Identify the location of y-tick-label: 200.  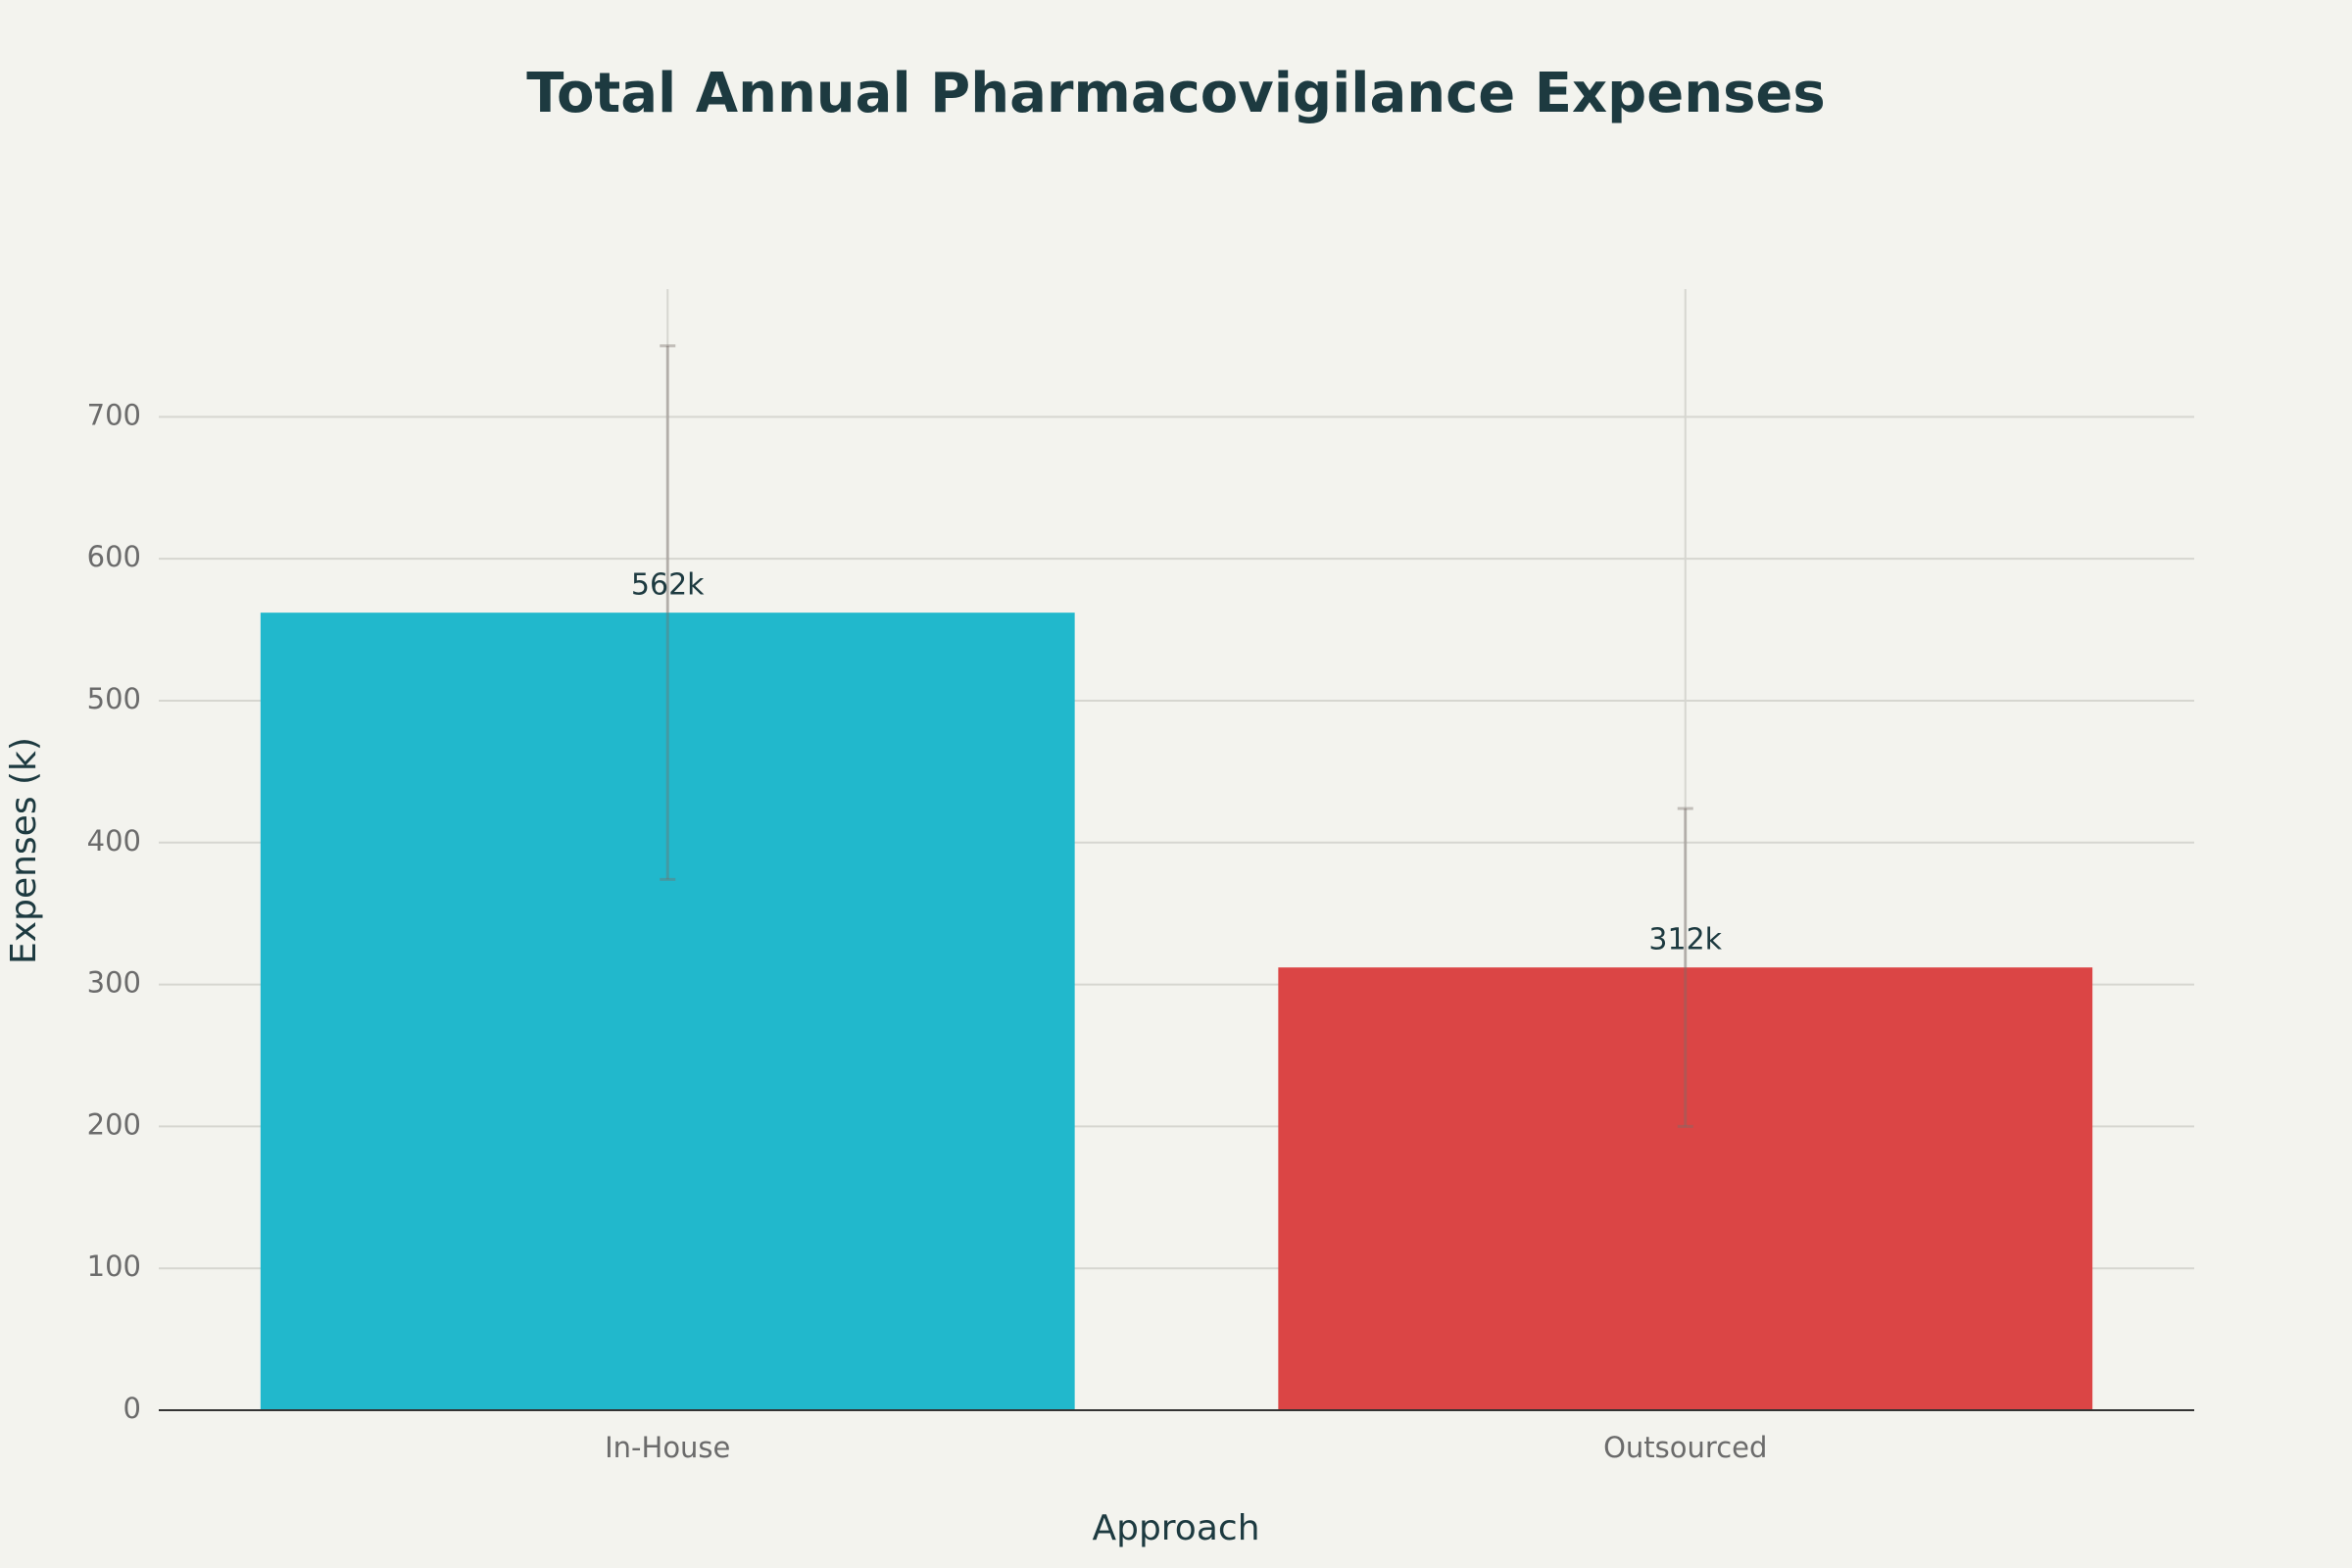
(114, 1124).